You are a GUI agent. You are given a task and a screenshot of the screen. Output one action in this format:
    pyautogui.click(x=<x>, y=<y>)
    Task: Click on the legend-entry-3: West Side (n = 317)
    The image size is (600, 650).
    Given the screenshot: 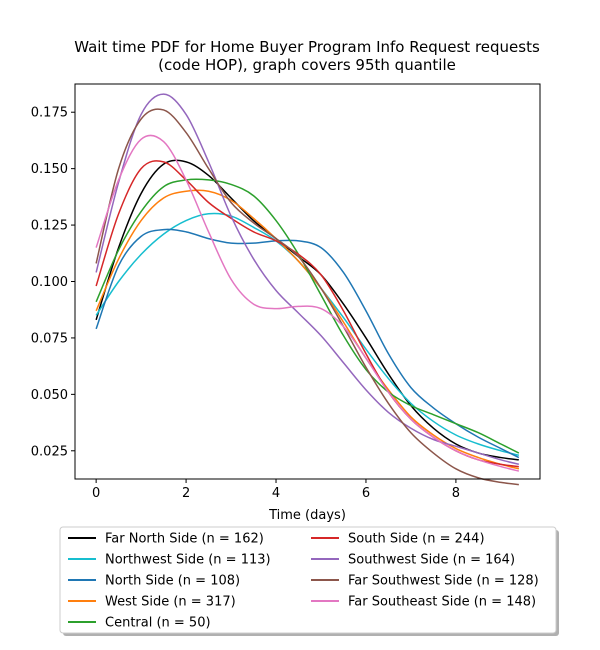 What is the action you would take?
    pyautogui.click(x=170, y=602)
    